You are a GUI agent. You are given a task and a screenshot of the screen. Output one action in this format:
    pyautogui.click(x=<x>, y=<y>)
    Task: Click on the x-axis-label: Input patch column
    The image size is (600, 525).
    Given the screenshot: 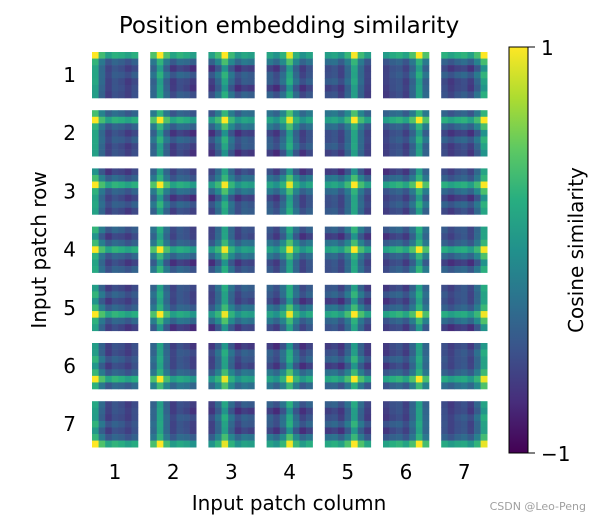 What is the action you would take?
    pyautogui.click(x=289, y=503)
    